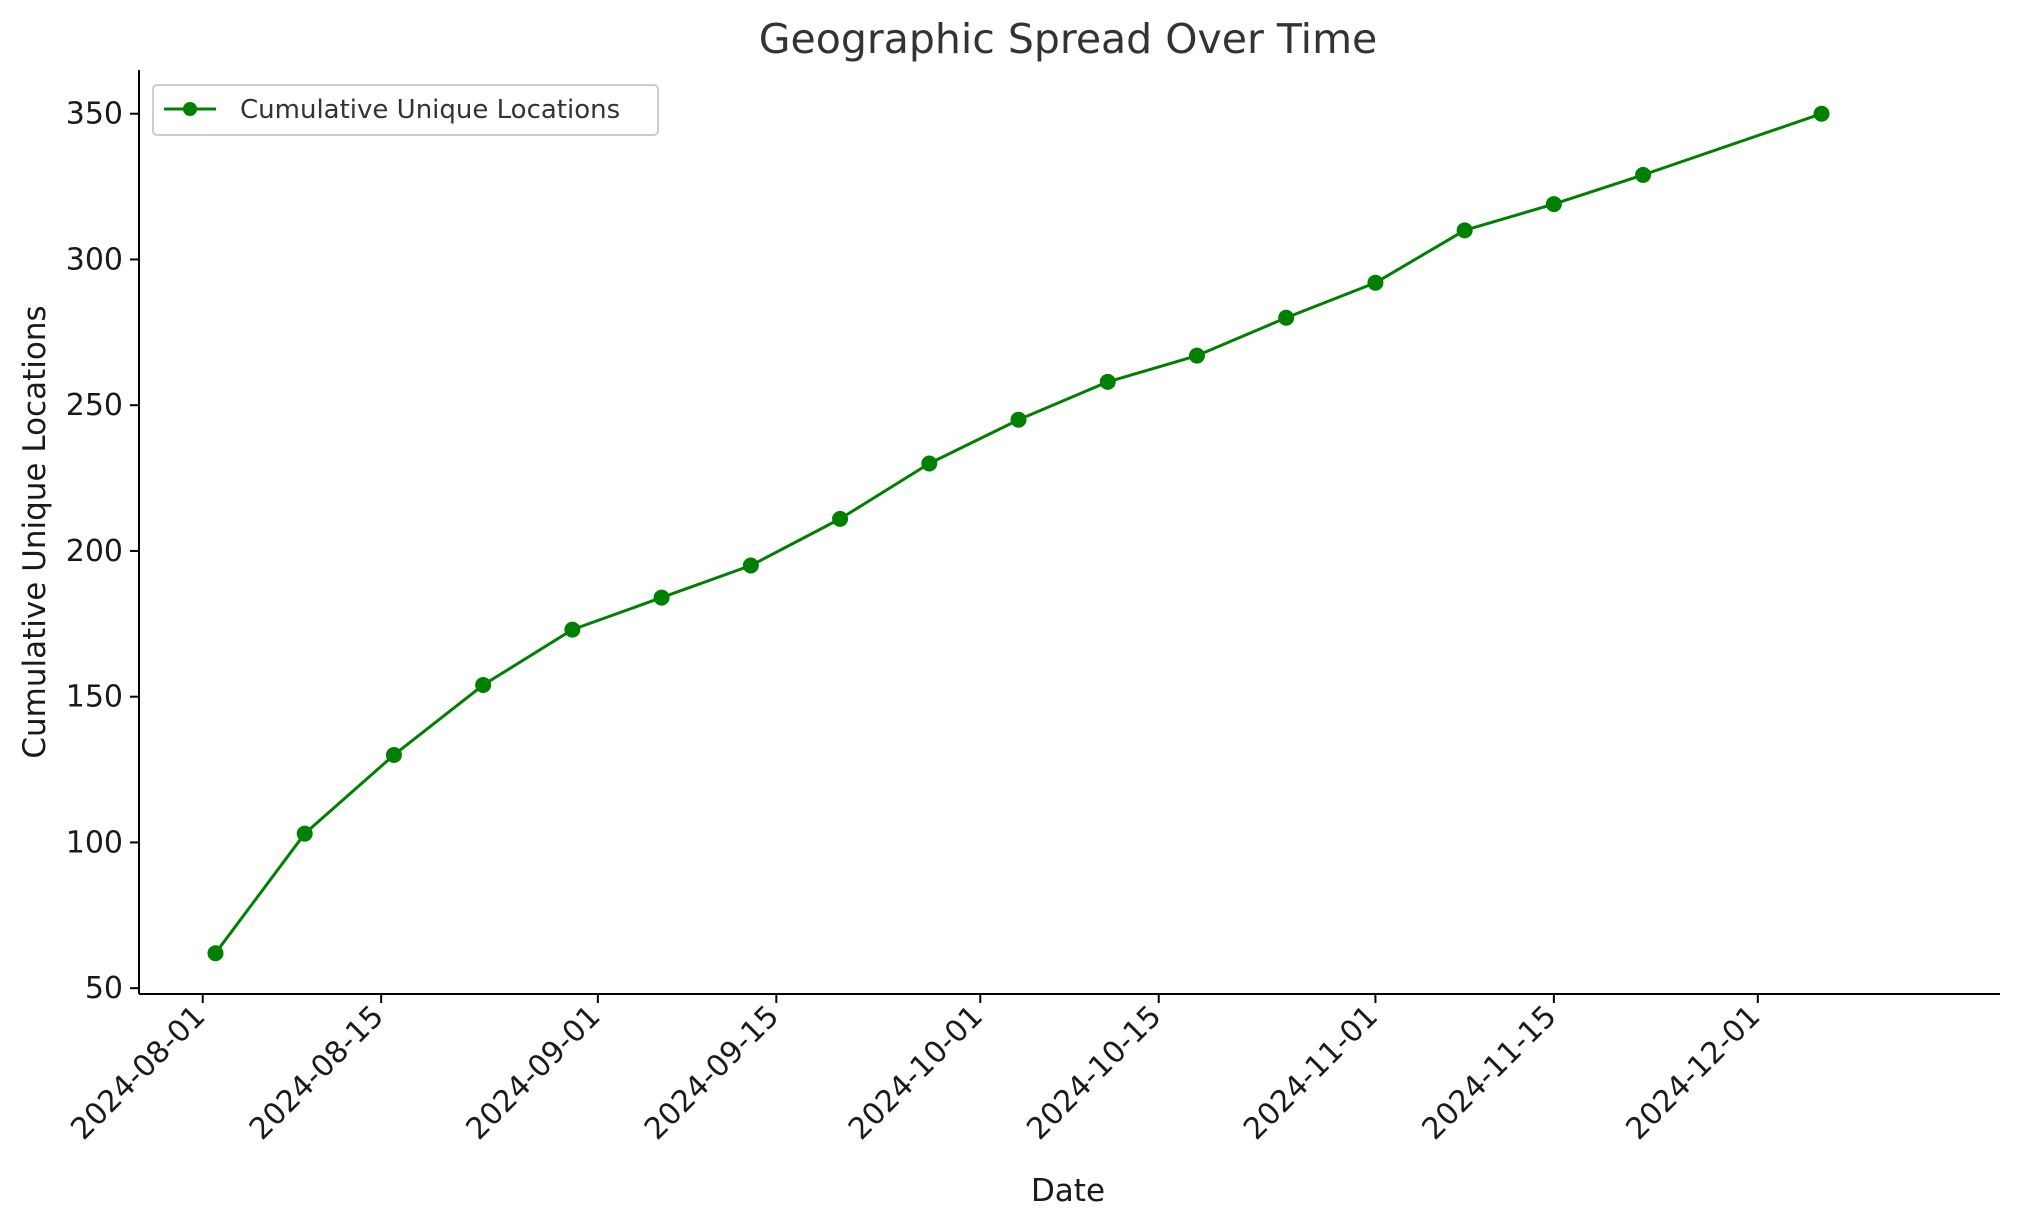 The height and width of the screenshot is (1229, 2017). I want to click on y-axis-ticks: 50 100 150 200 250 300 350, so click(102, 551).